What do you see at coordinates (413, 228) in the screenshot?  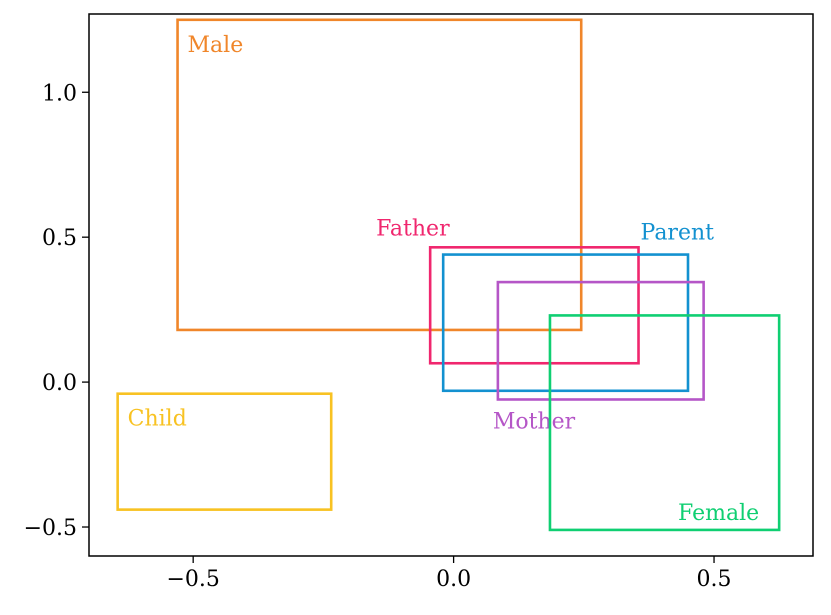 I see `father-label: Father` at bounding box center [413, 228].